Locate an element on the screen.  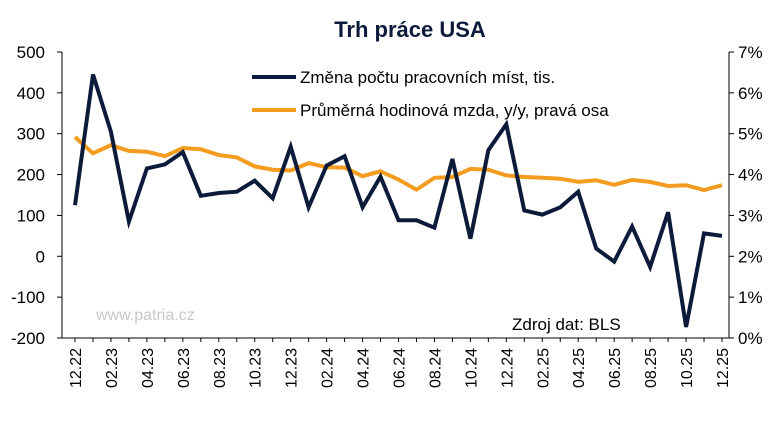
right-tick-label: 2% is located at coordinates (750, 256).